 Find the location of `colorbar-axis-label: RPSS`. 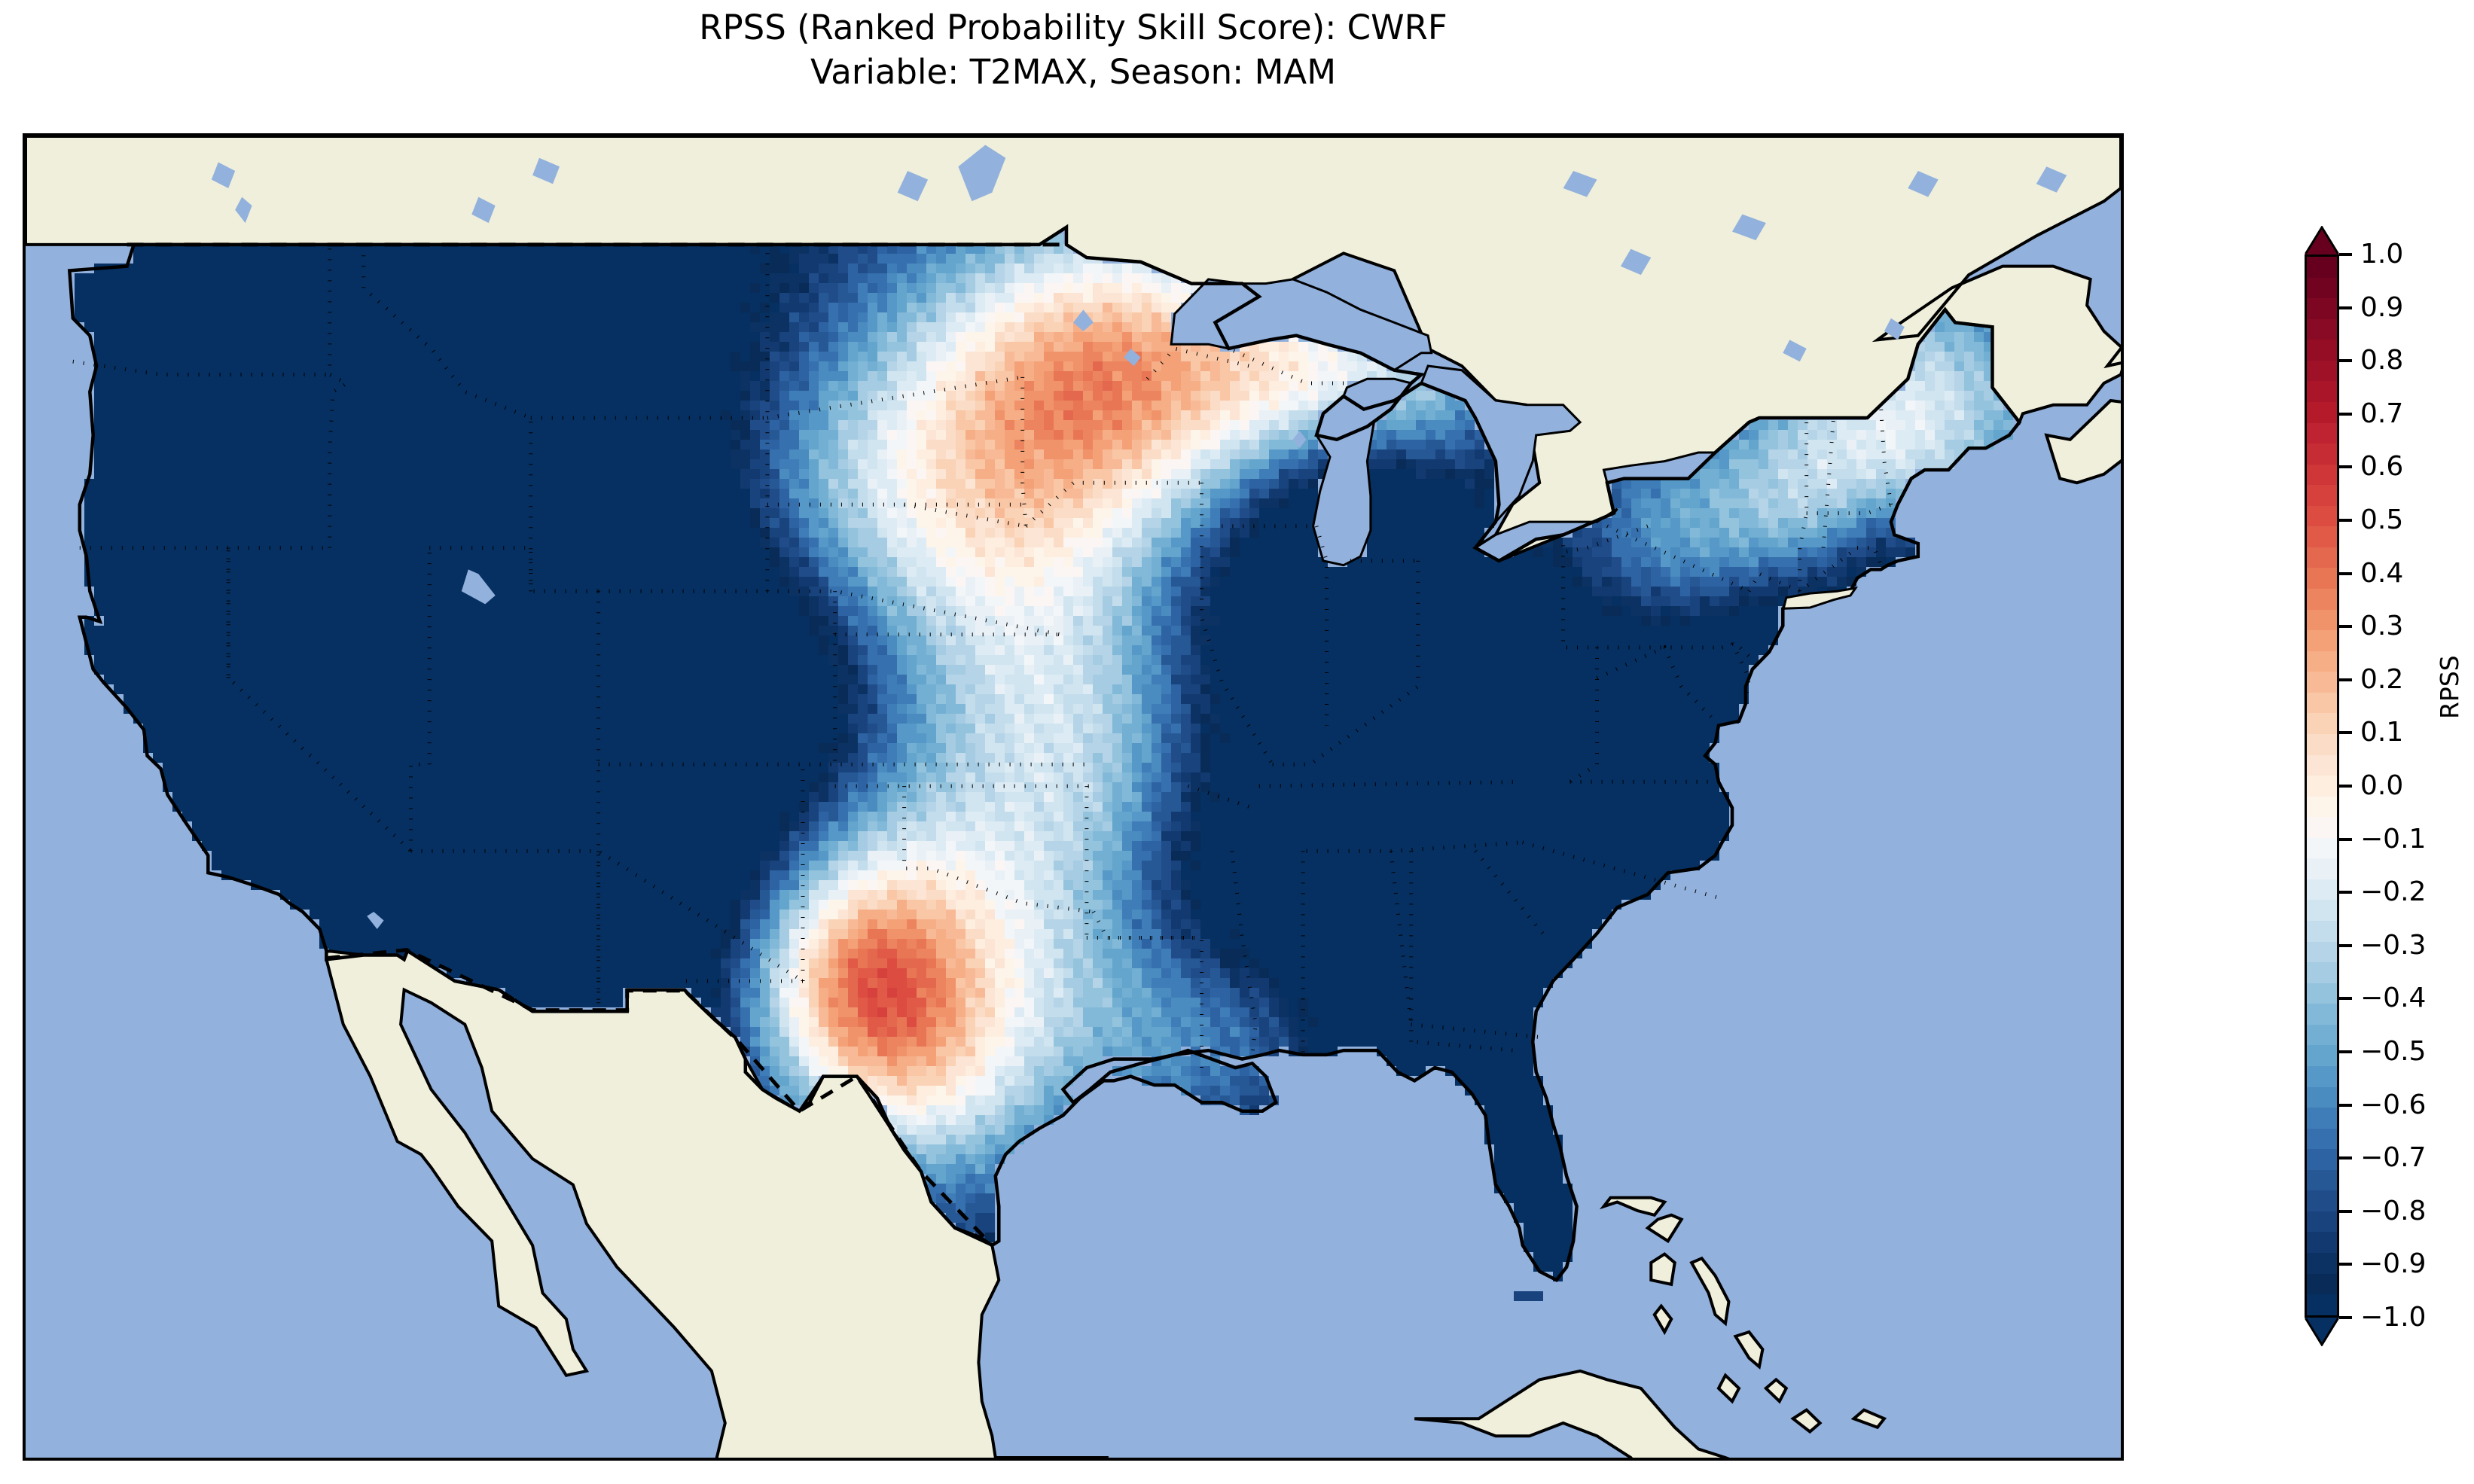

colorbar-axis-label: RPSS is located at coordinates (2449, 687).